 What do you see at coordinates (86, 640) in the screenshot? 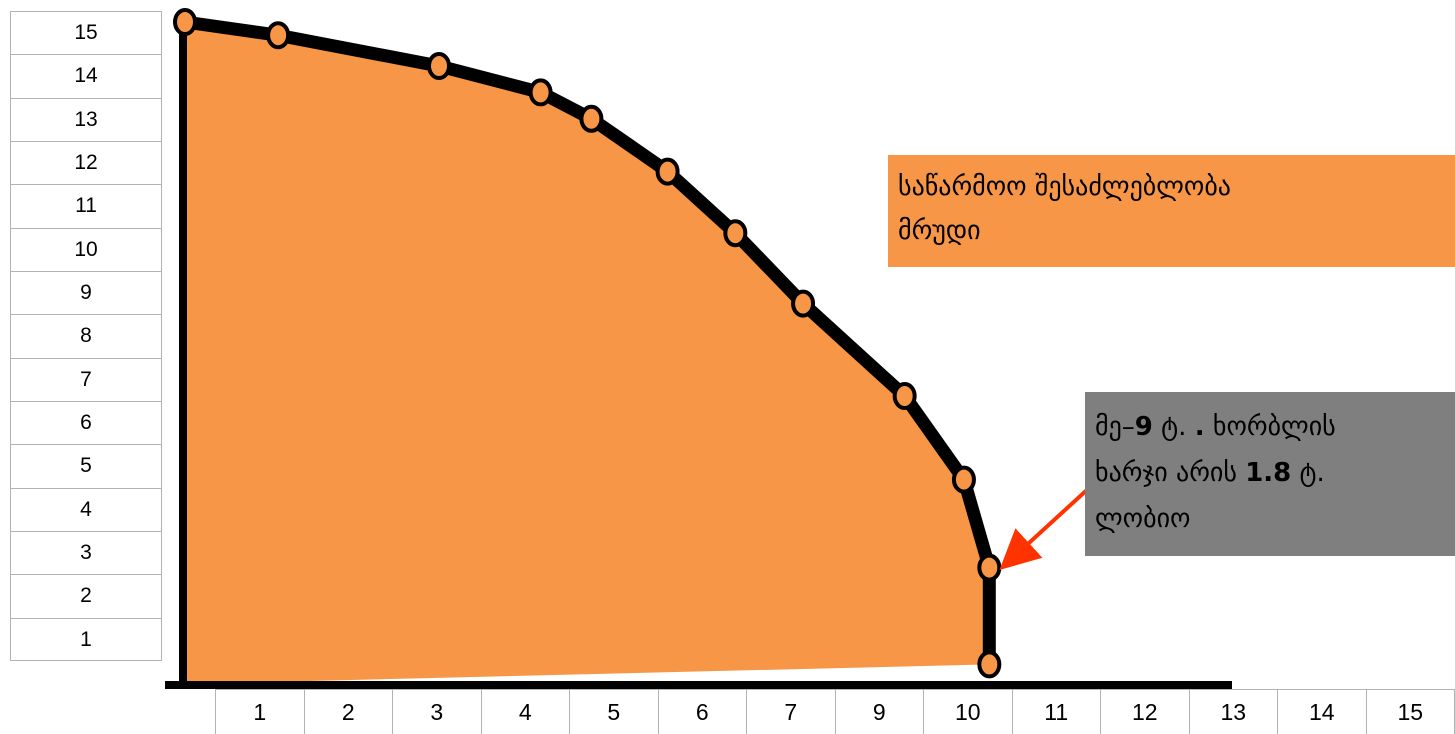
I see `y-tick-label: 1` at bounding box center [86, 640].